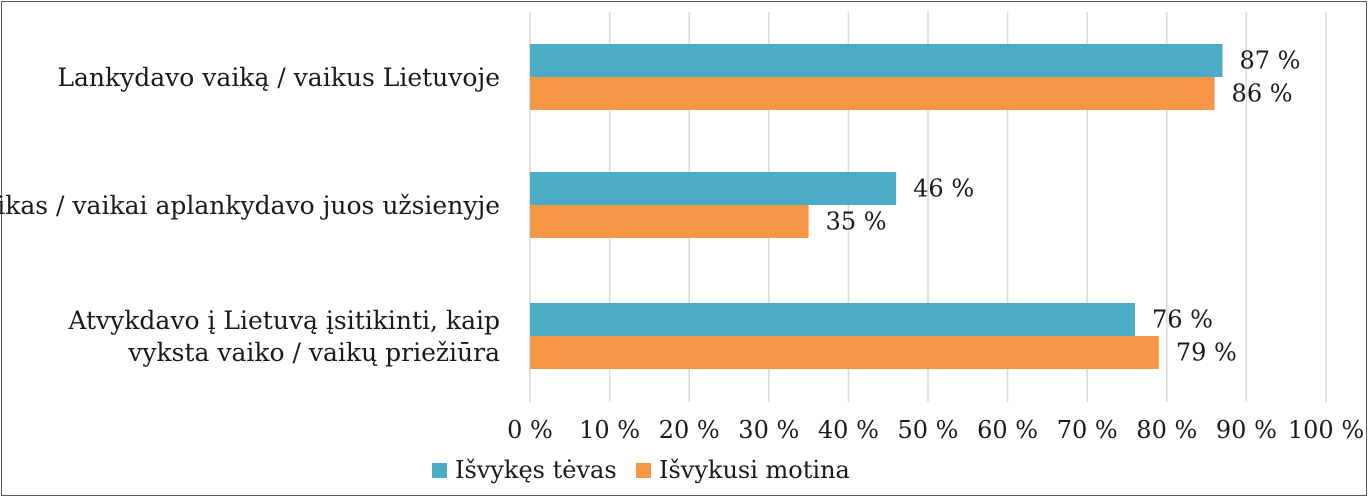 This screenshot has width=1370, height=499. I want to click on bar-series1-cat2, so click(844, 352).